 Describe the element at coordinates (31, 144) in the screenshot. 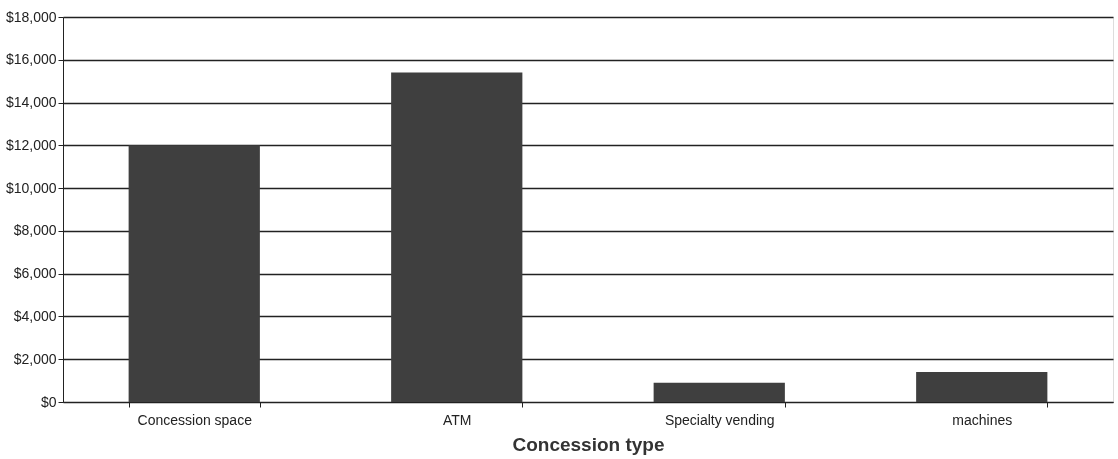

I see `y-tick-label: $12,000` at that location.